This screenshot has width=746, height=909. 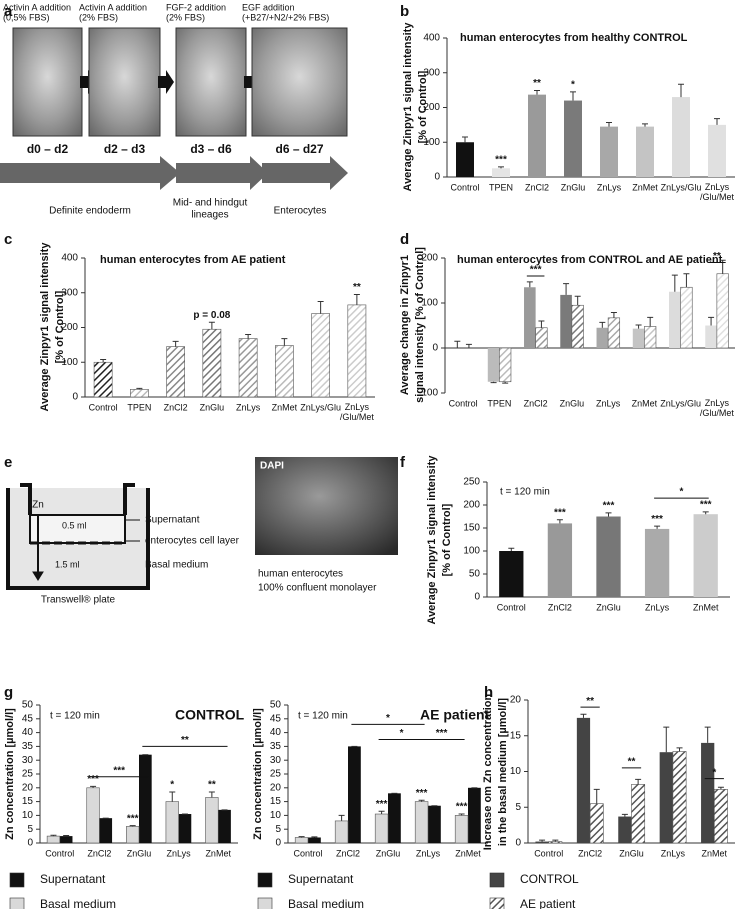 I want to click on day-range: d0 – d2, so click(x=48, y=149).